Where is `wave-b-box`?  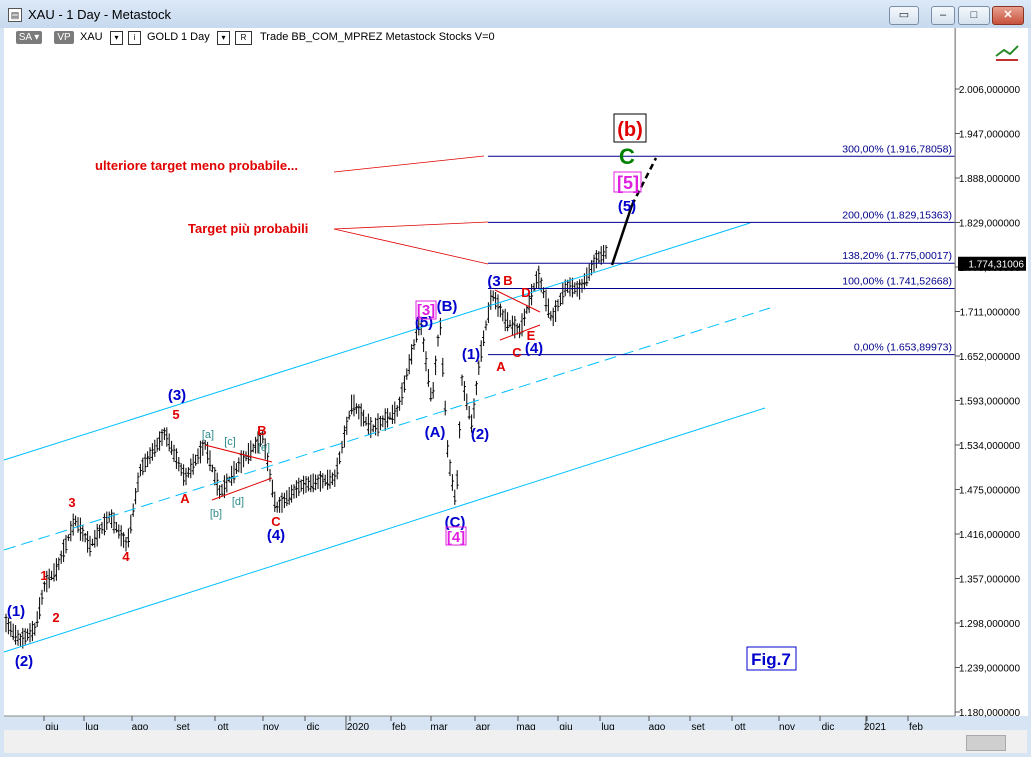 wave-b-box is located at coordinates (630, 128).